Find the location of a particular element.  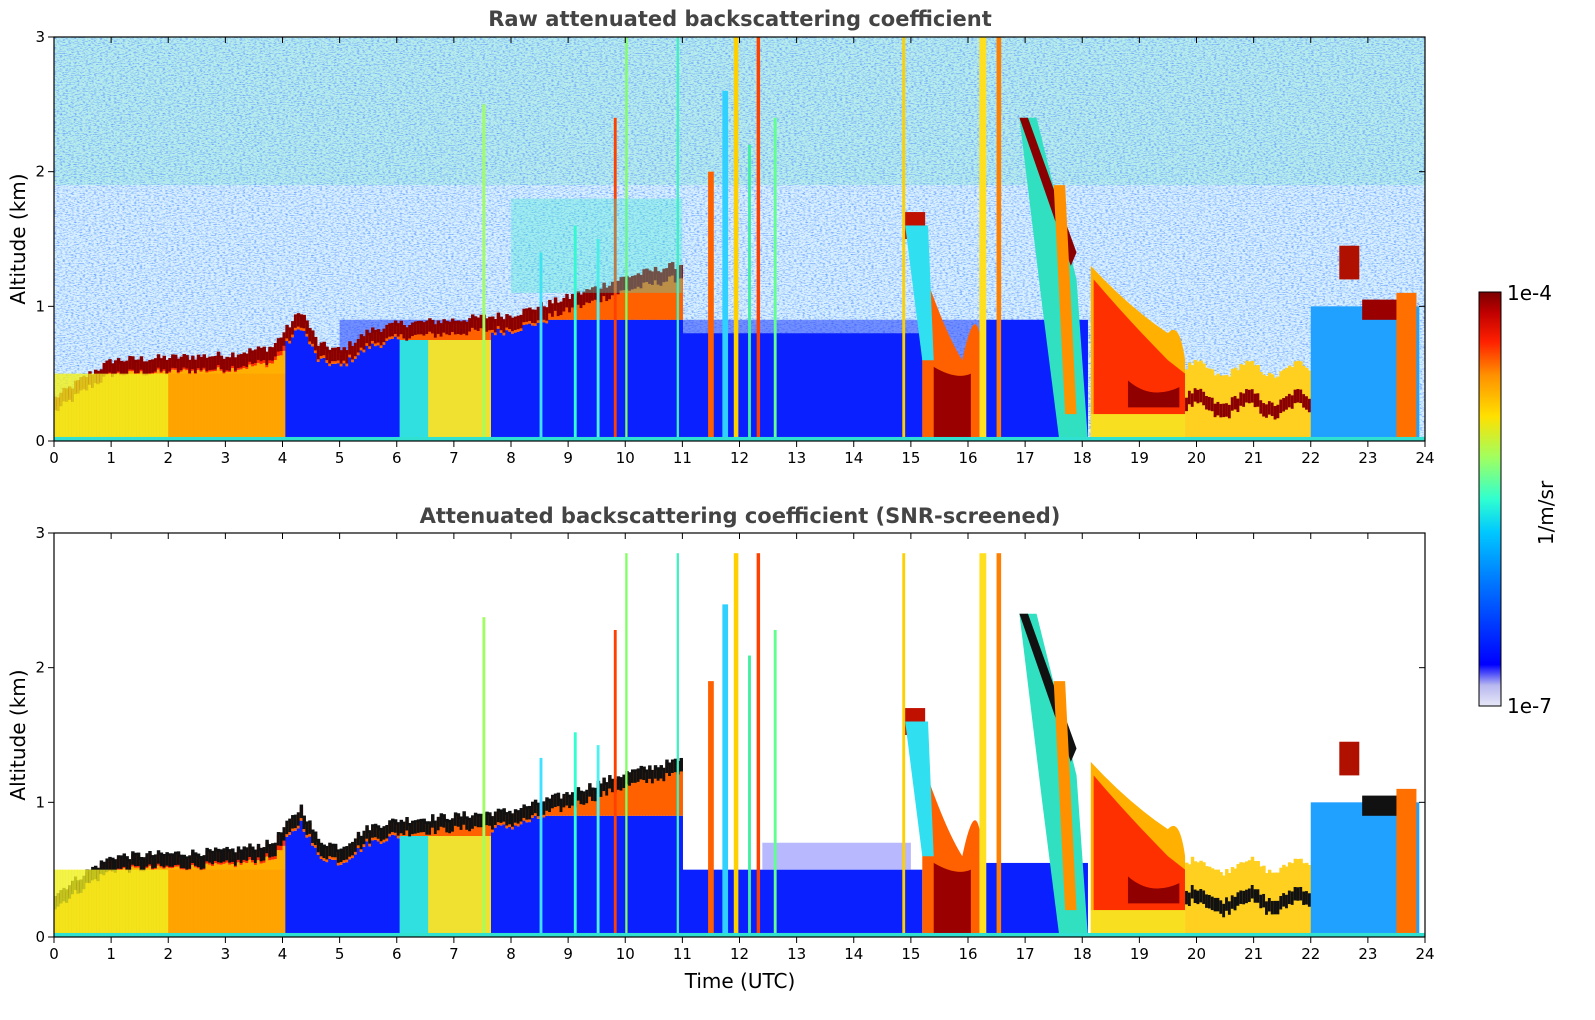

evening-cloud-a-center is located at coordinates (1153, 394).